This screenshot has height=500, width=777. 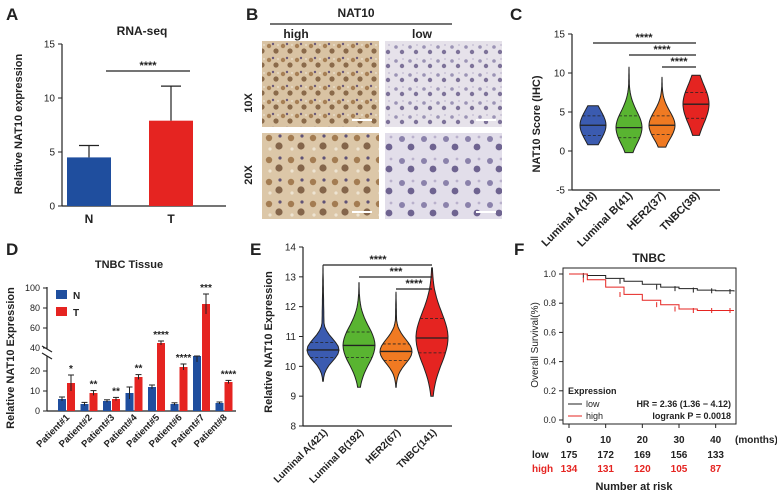 I want to click on ytick-label: 0.8, so click(x=549, y=303).